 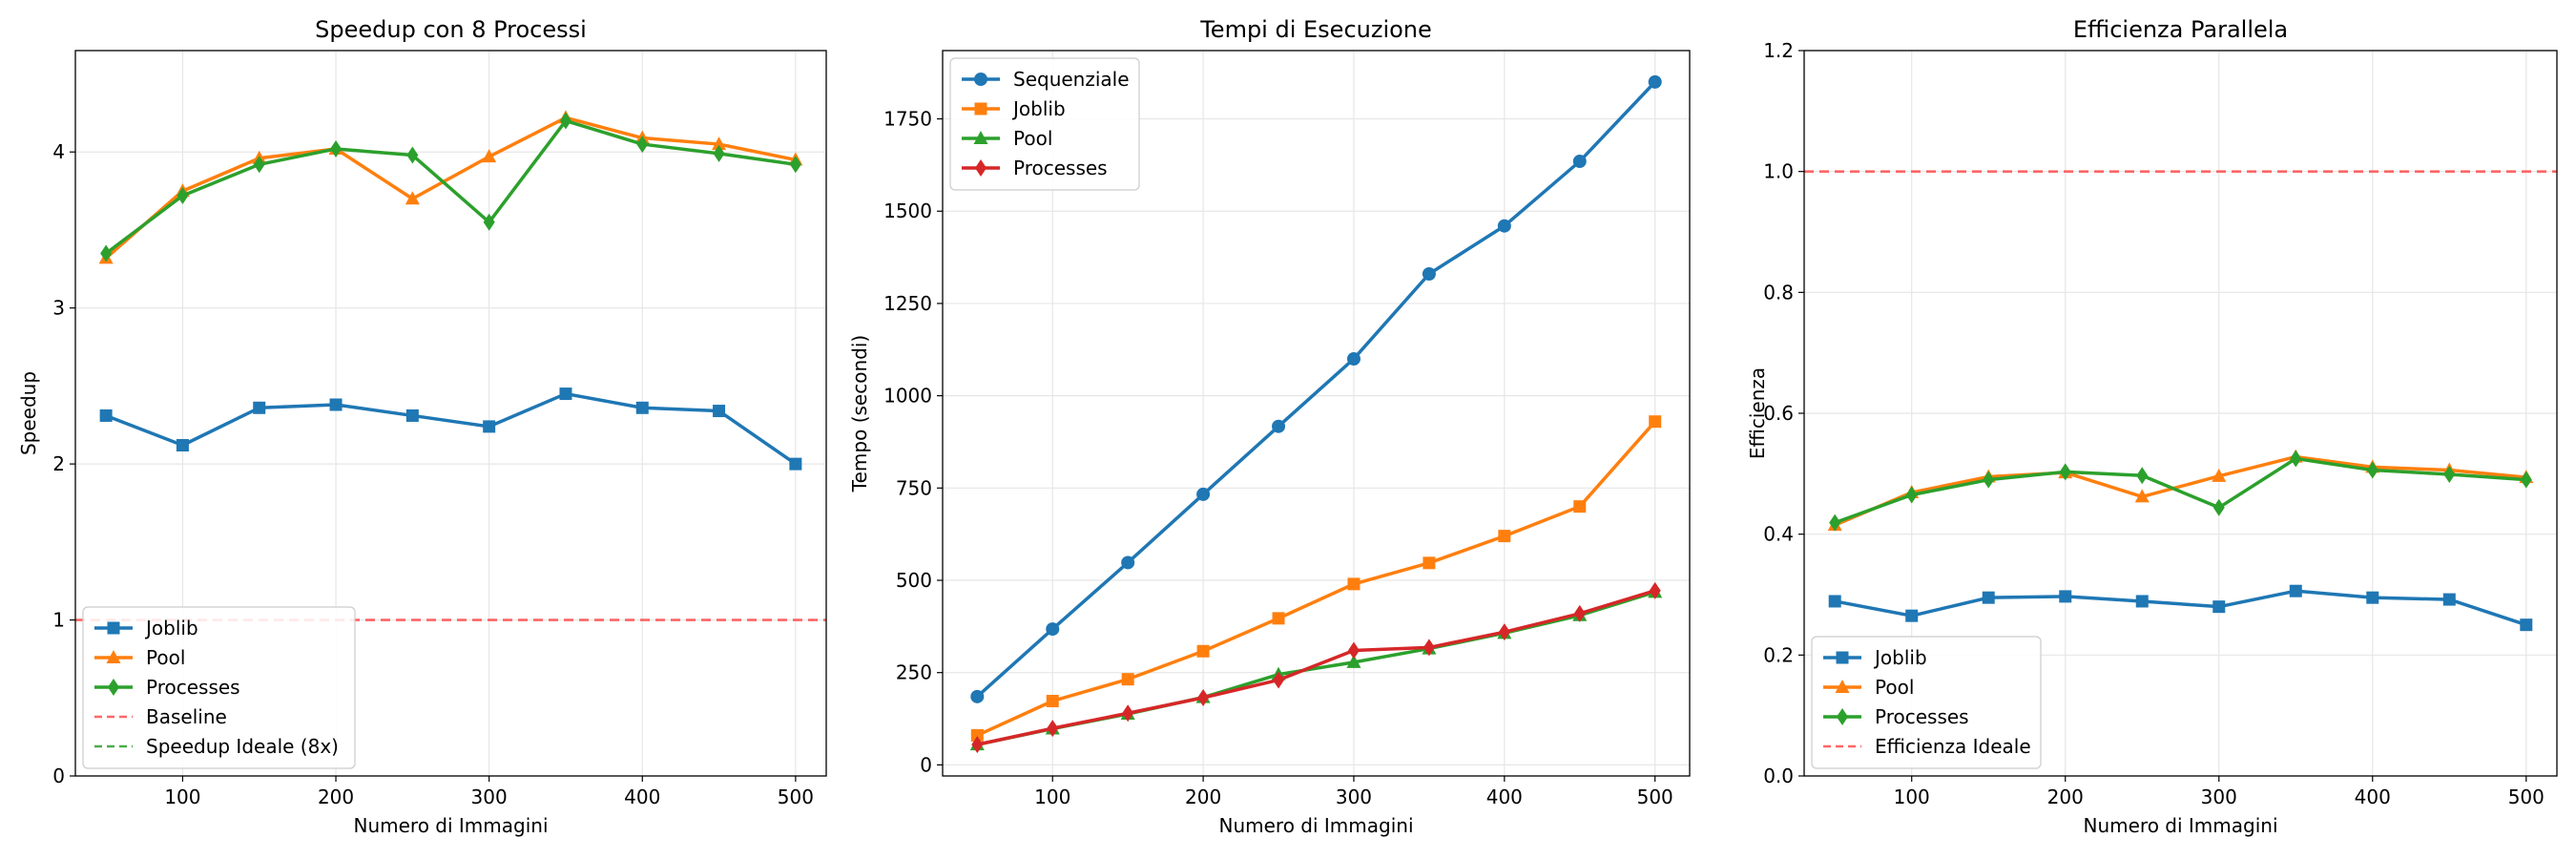 I want to click on legend: Joblib Pool Processes Efficienza Ideale, so click(x=1926, y=702).